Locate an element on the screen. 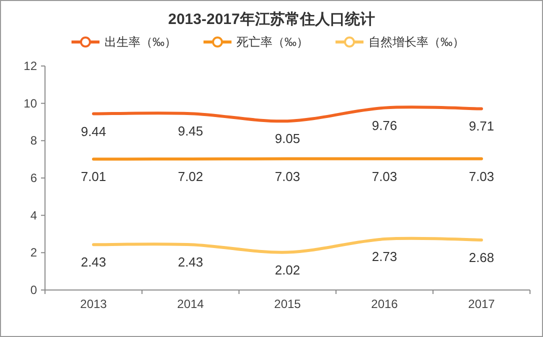 The height and width of the screenshot is (337, 543). y-tick-label: 12 is located at coordinates (31, 66).